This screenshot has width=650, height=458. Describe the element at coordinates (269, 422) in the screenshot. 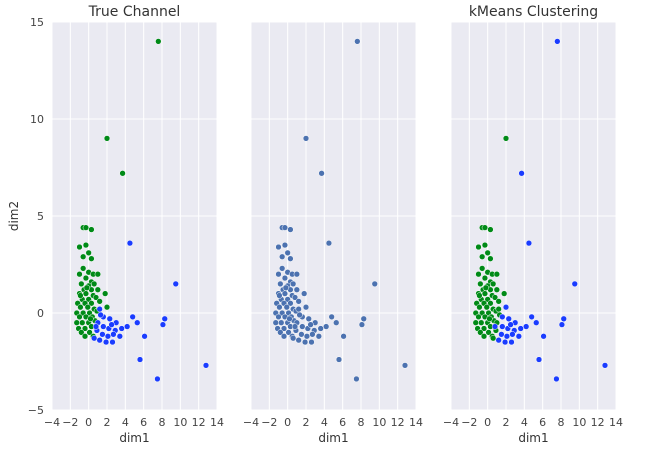

I see `x-tick-label: −2` at that location.